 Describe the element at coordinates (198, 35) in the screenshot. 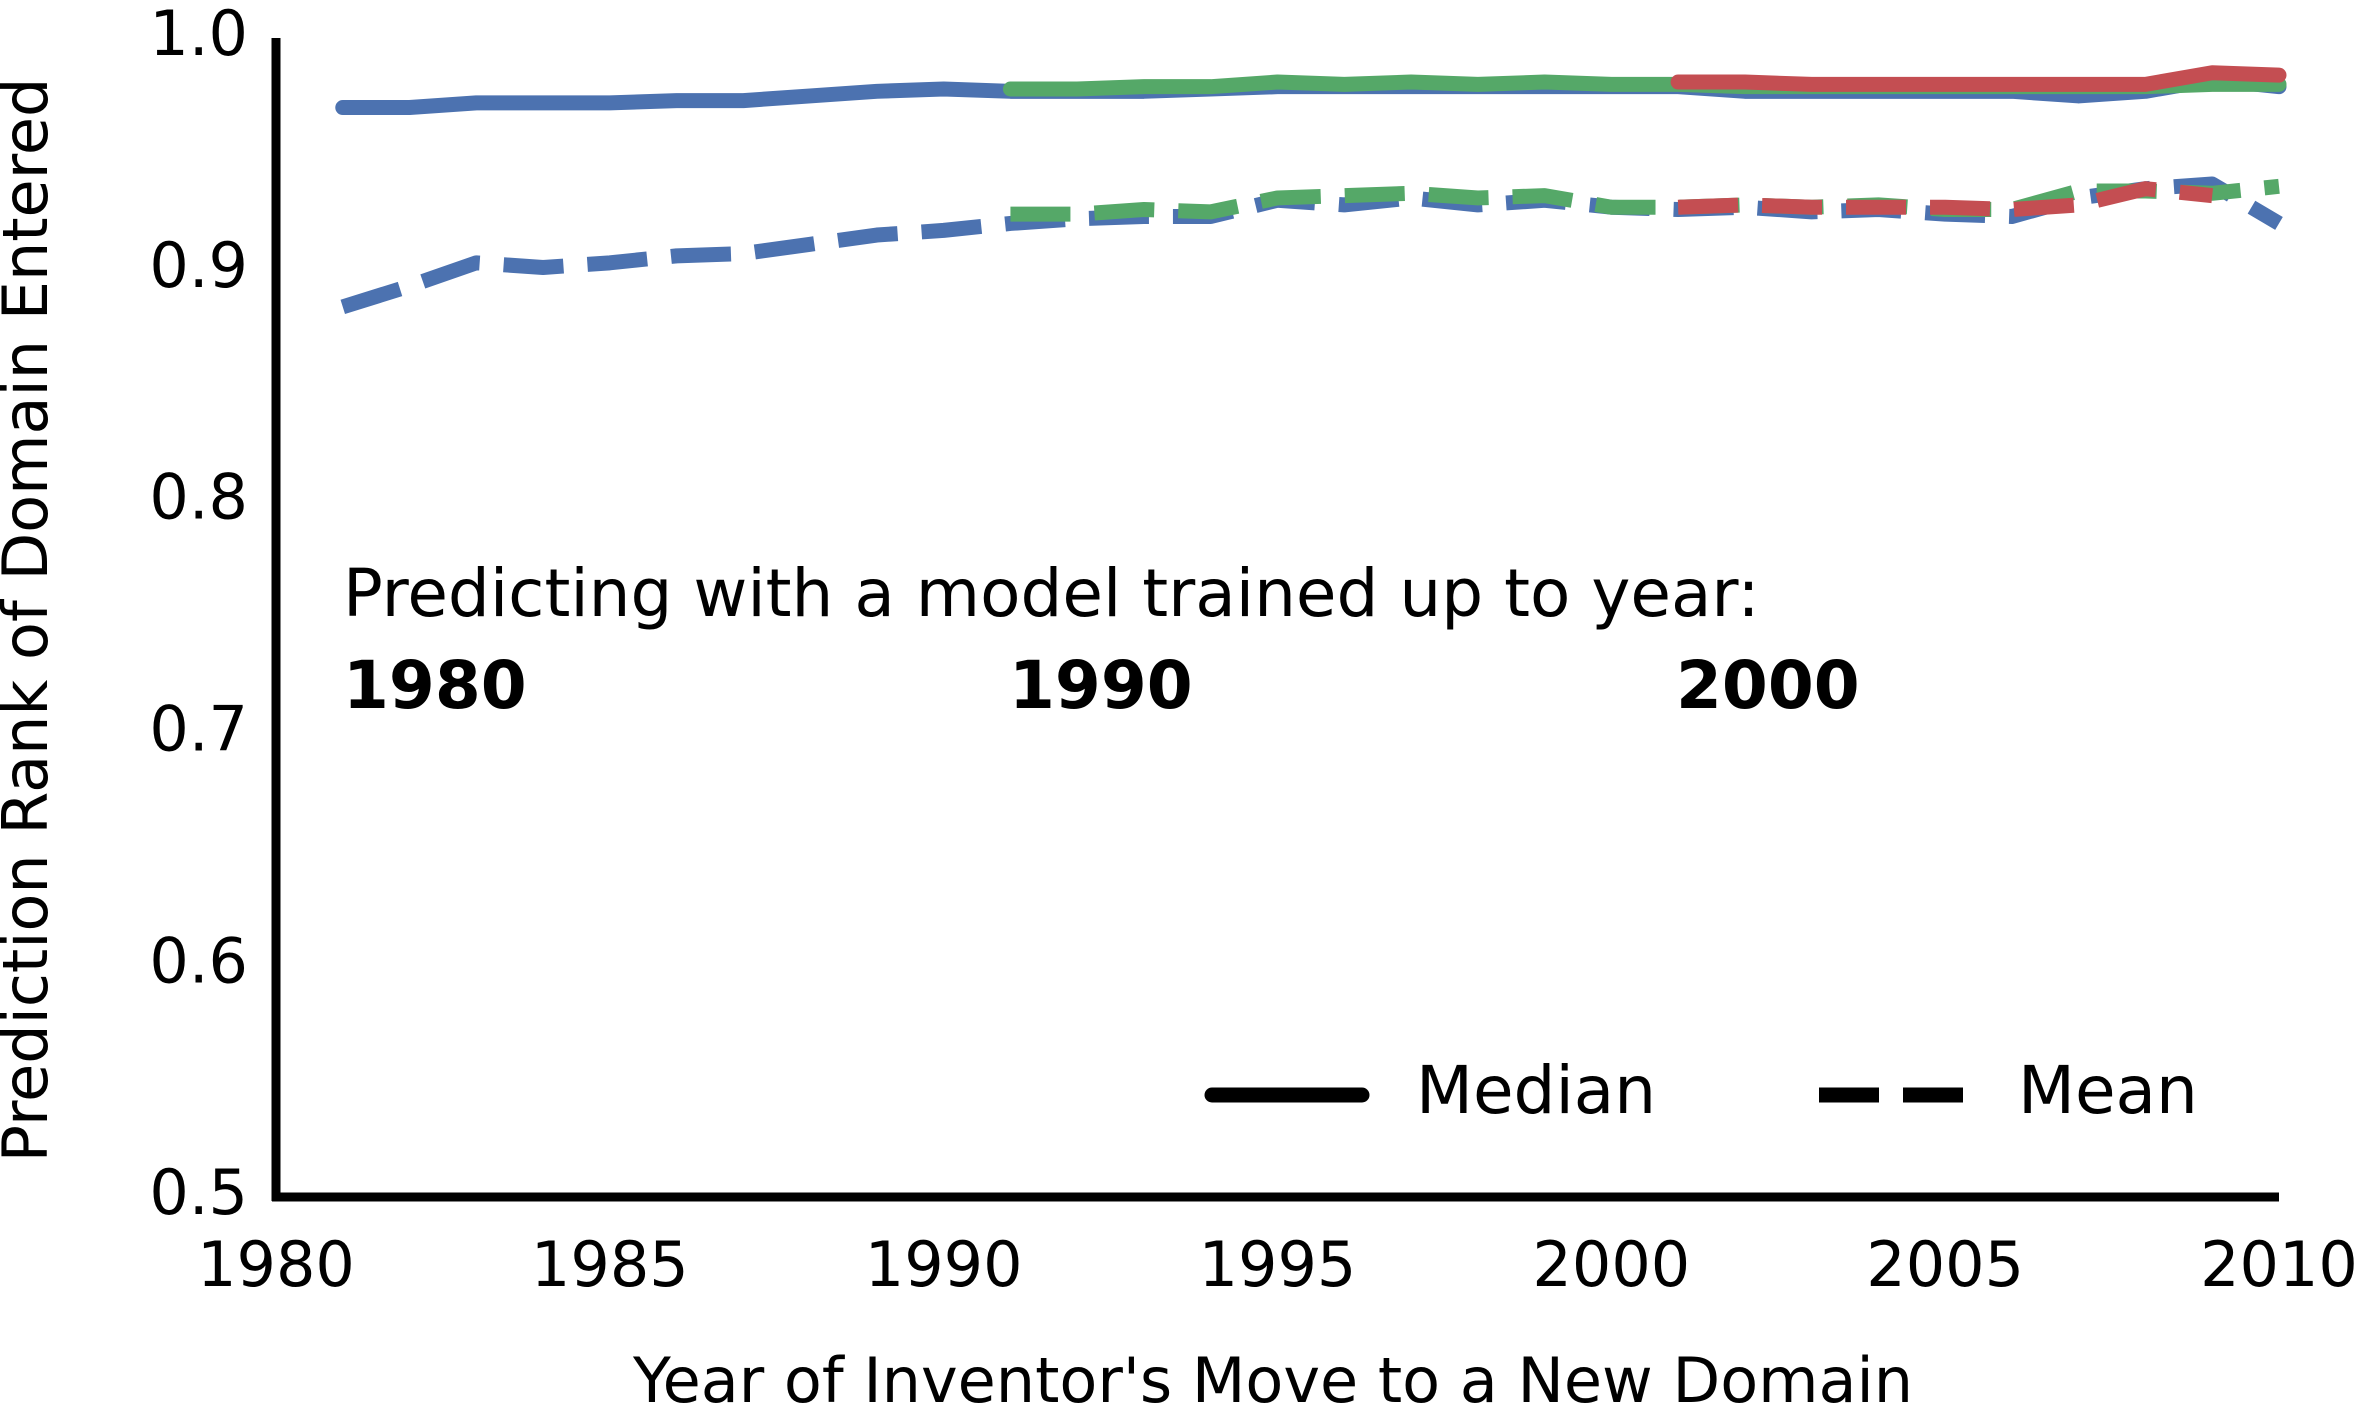

I see `y-tick-label: 1.0` at that location.